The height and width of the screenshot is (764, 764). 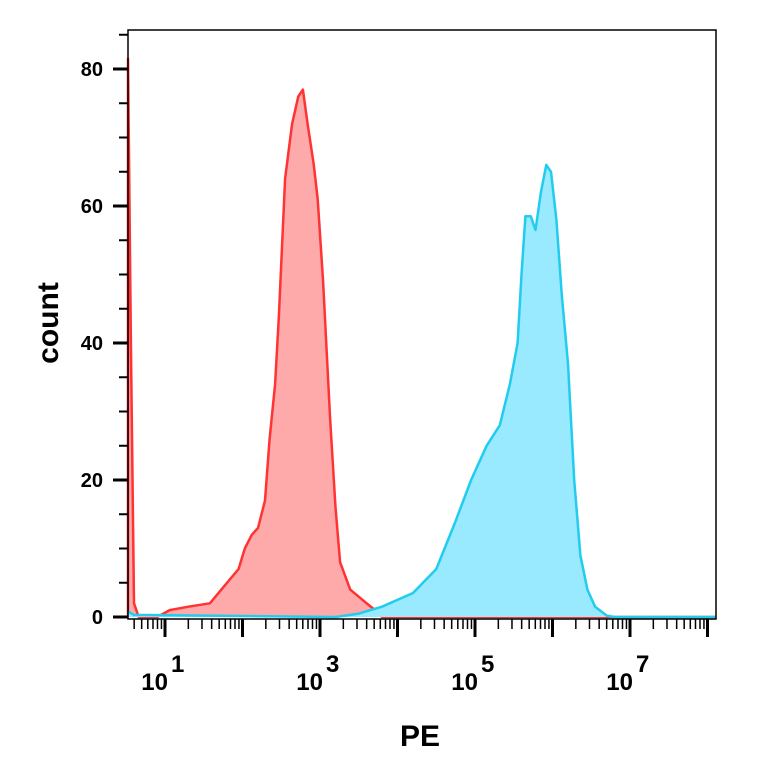 What do you see at coordinates (92, 344) in the screenshot?
I see `y-tick-label: 40` at bounding box center [92, 344].